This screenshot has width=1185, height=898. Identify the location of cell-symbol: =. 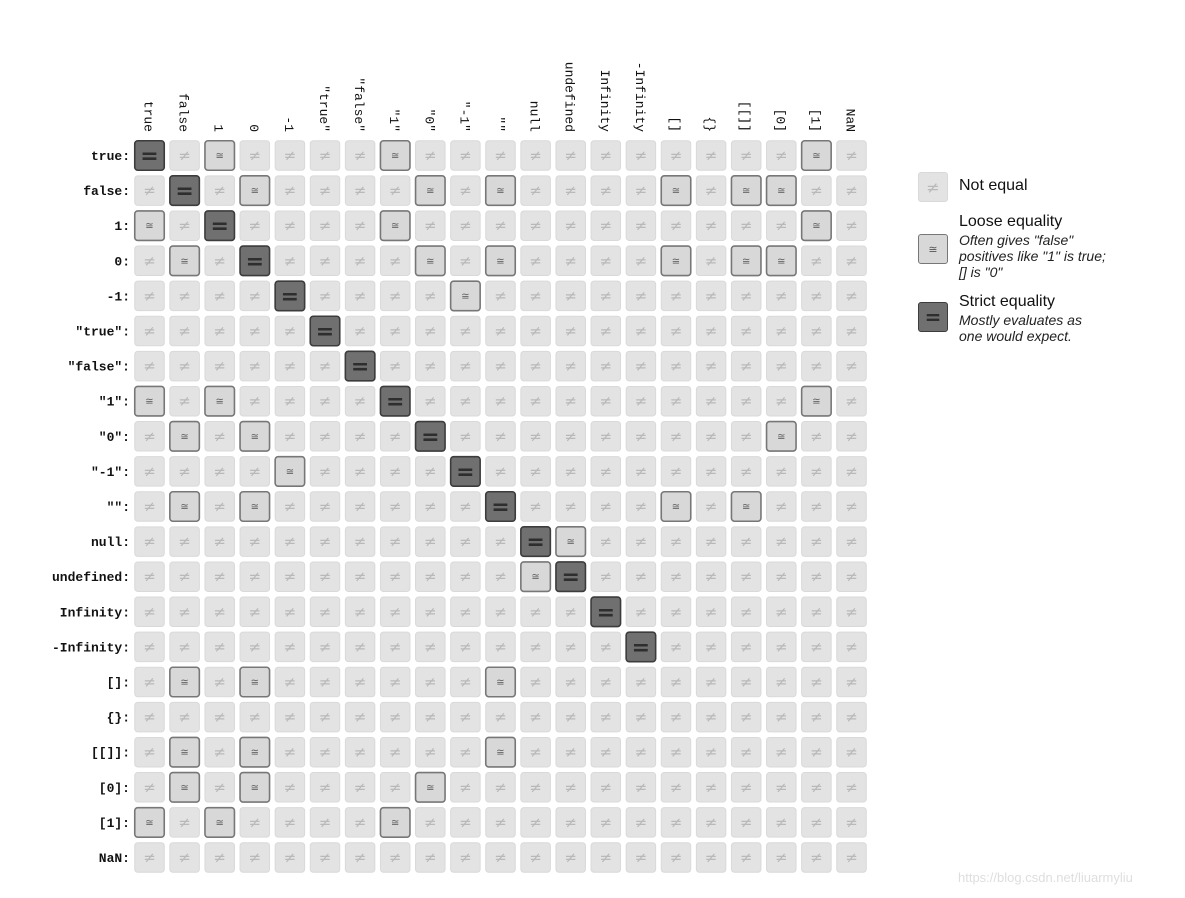
(395, 402).